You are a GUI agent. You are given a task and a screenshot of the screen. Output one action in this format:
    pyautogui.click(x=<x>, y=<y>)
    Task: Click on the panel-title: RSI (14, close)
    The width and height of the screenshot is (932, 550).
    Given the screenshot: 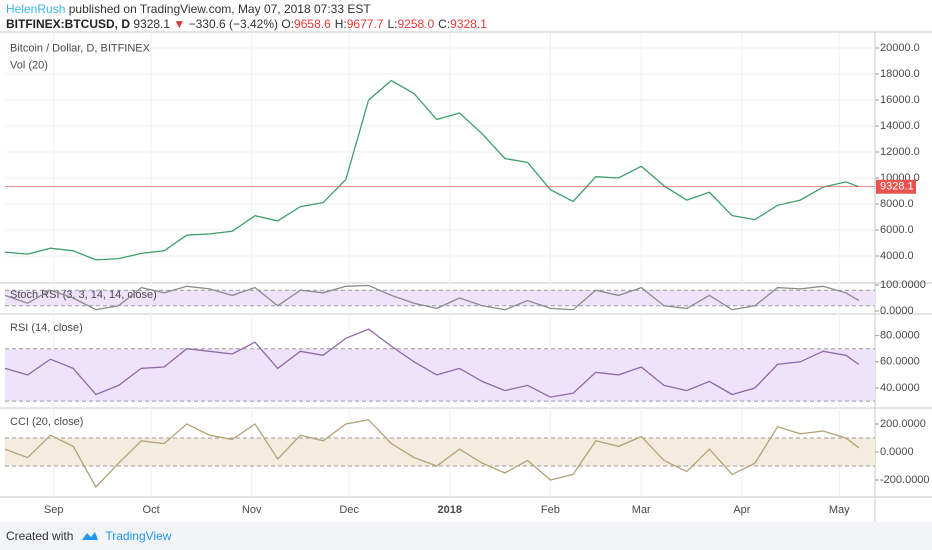 What is the action you would take?
    pyautogui.click(x=46, y=328)
    